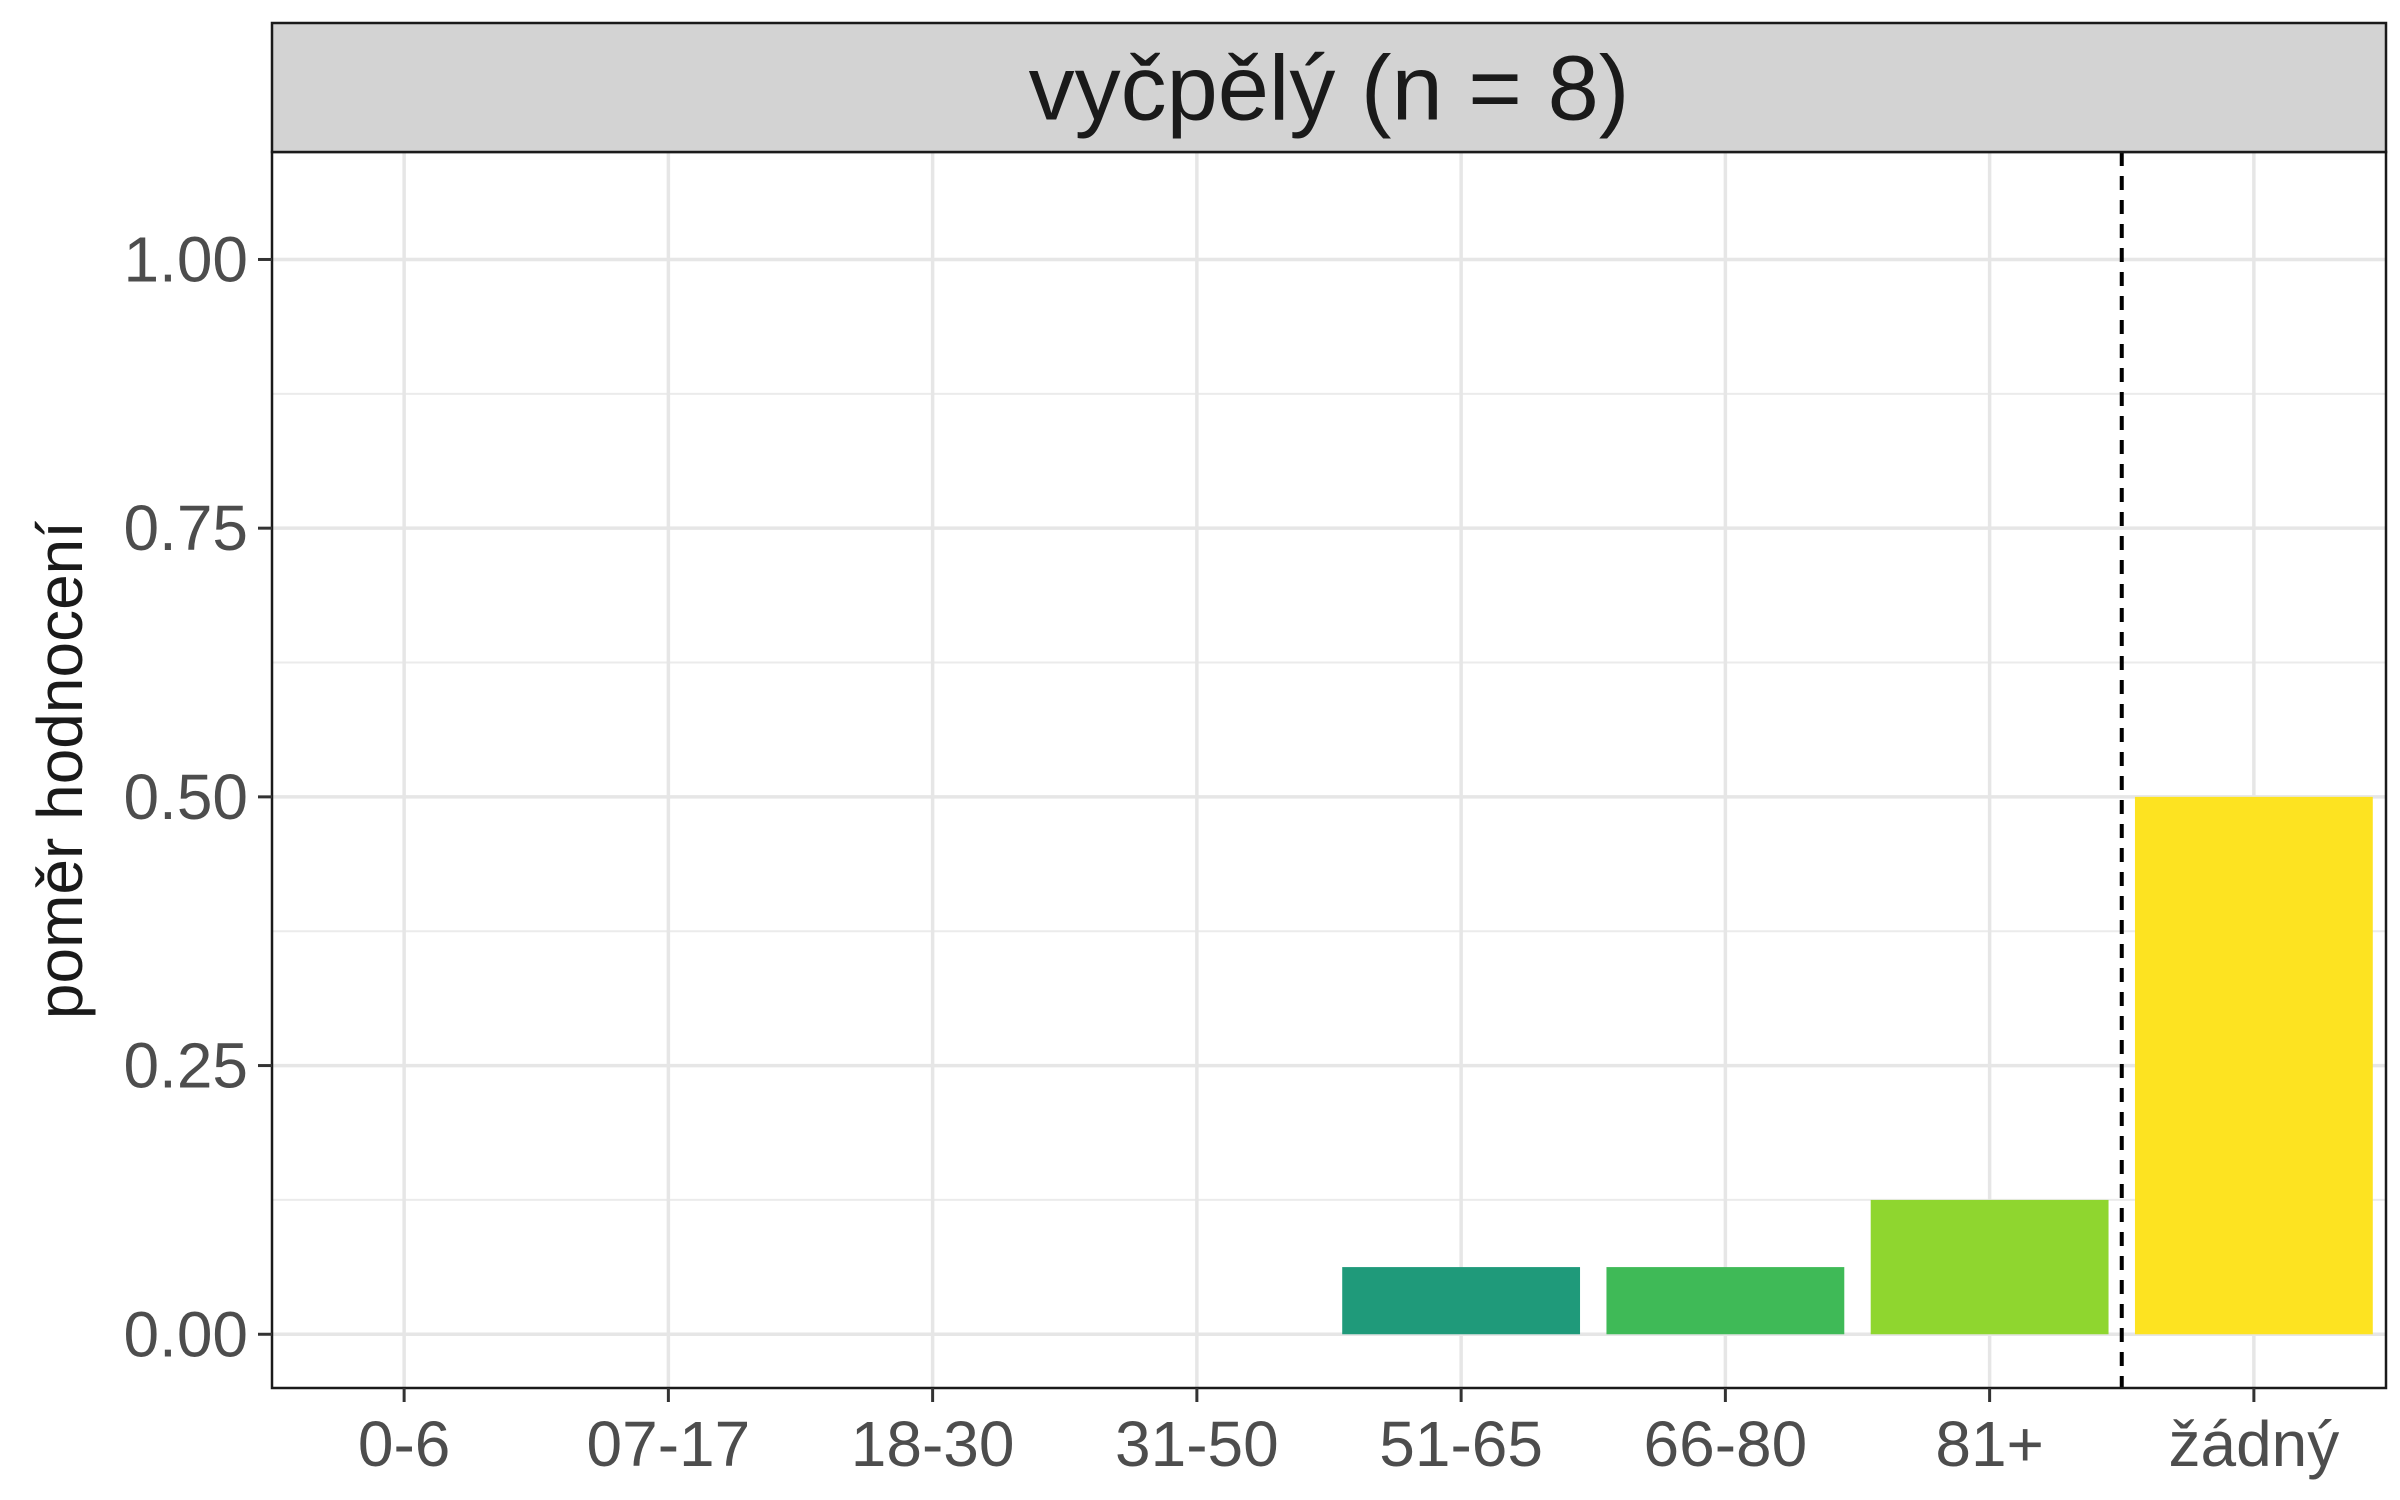 The width and height of the screenshot is (2400, 1500). What do you see at coordinates (185, 528) in the screenshot?
I see `y-tick-label: 0.75` at bounding box center [185, 528].